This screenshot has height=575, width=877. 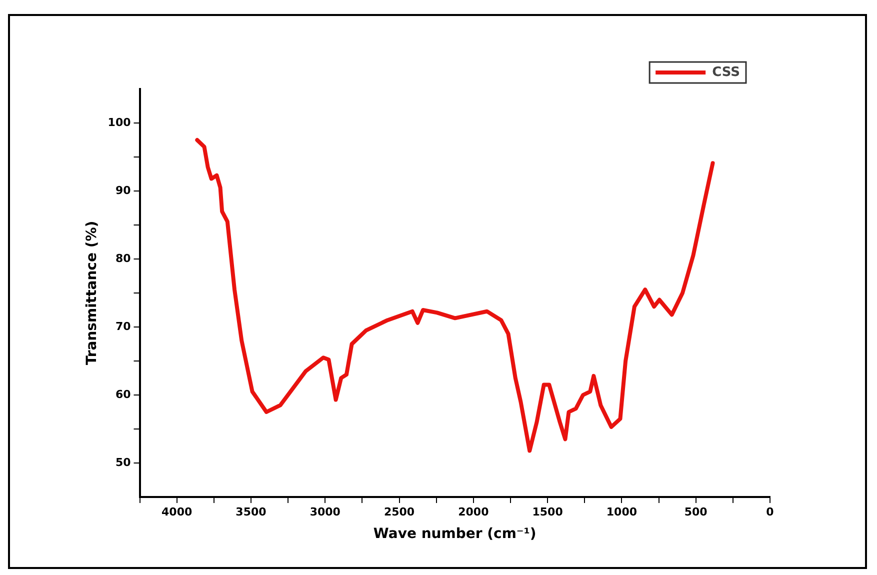 I want to click on legend-label: CSS, so click(x=726, y=72).